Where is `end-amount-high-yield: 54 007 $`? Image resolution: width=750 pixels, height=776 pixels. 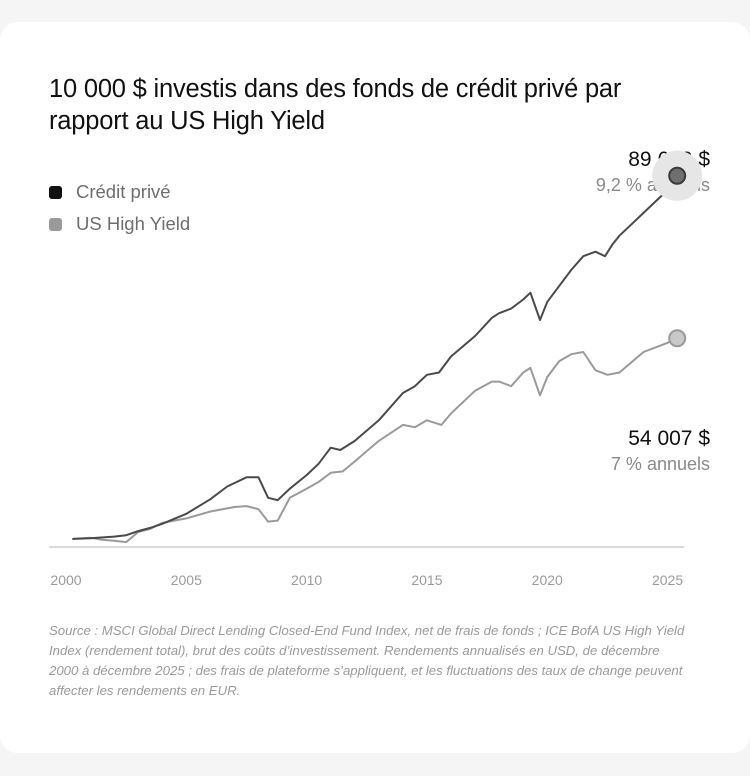 end-amount-high-yield: 54 007 $ is located at coordinates (669, 438).